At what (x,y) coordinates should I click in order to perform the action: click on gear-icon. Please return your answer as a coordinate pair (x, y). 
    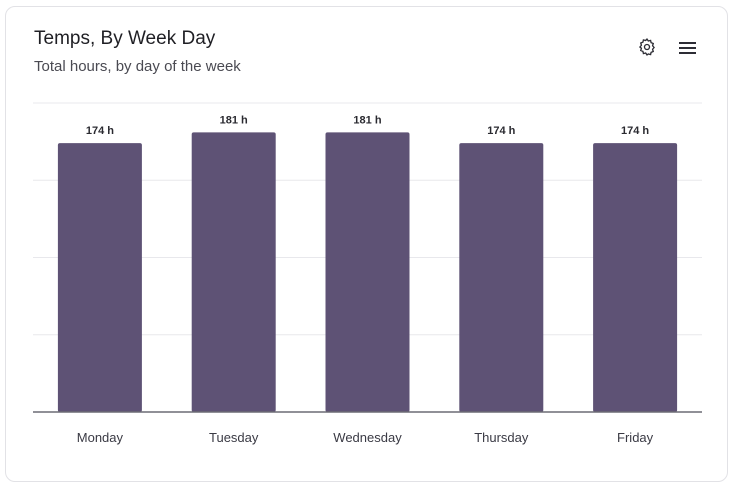
    Looking at the image, I should click on (647, 49).